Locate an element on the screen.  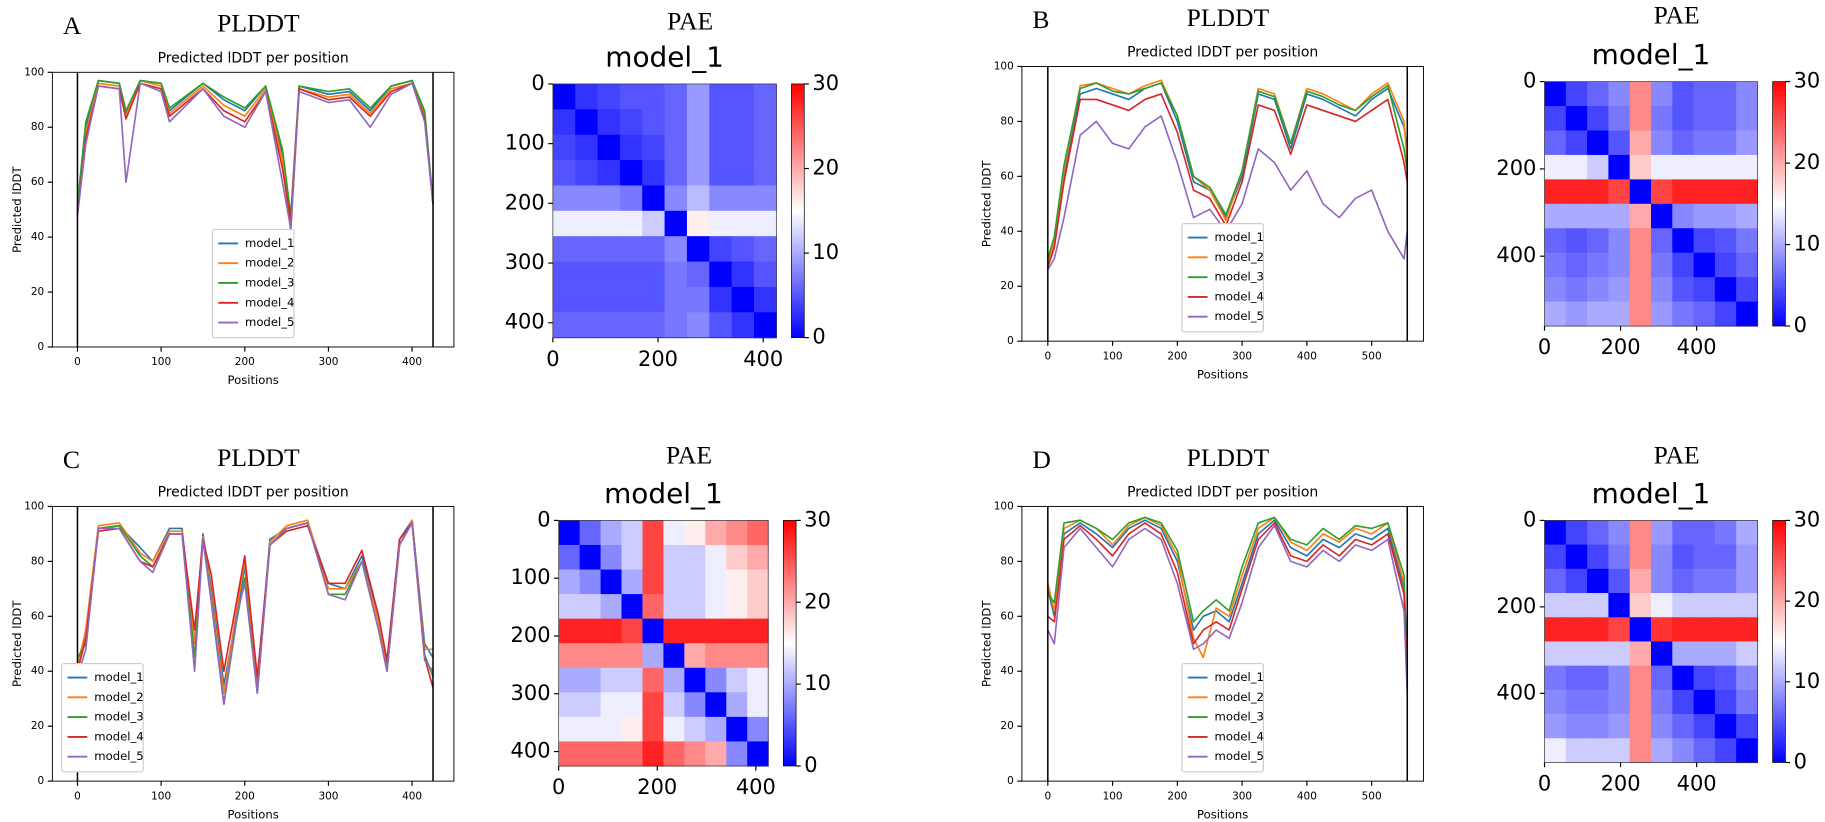
colorbar-tick-label: 10 is located at coordinates (1807, 681).